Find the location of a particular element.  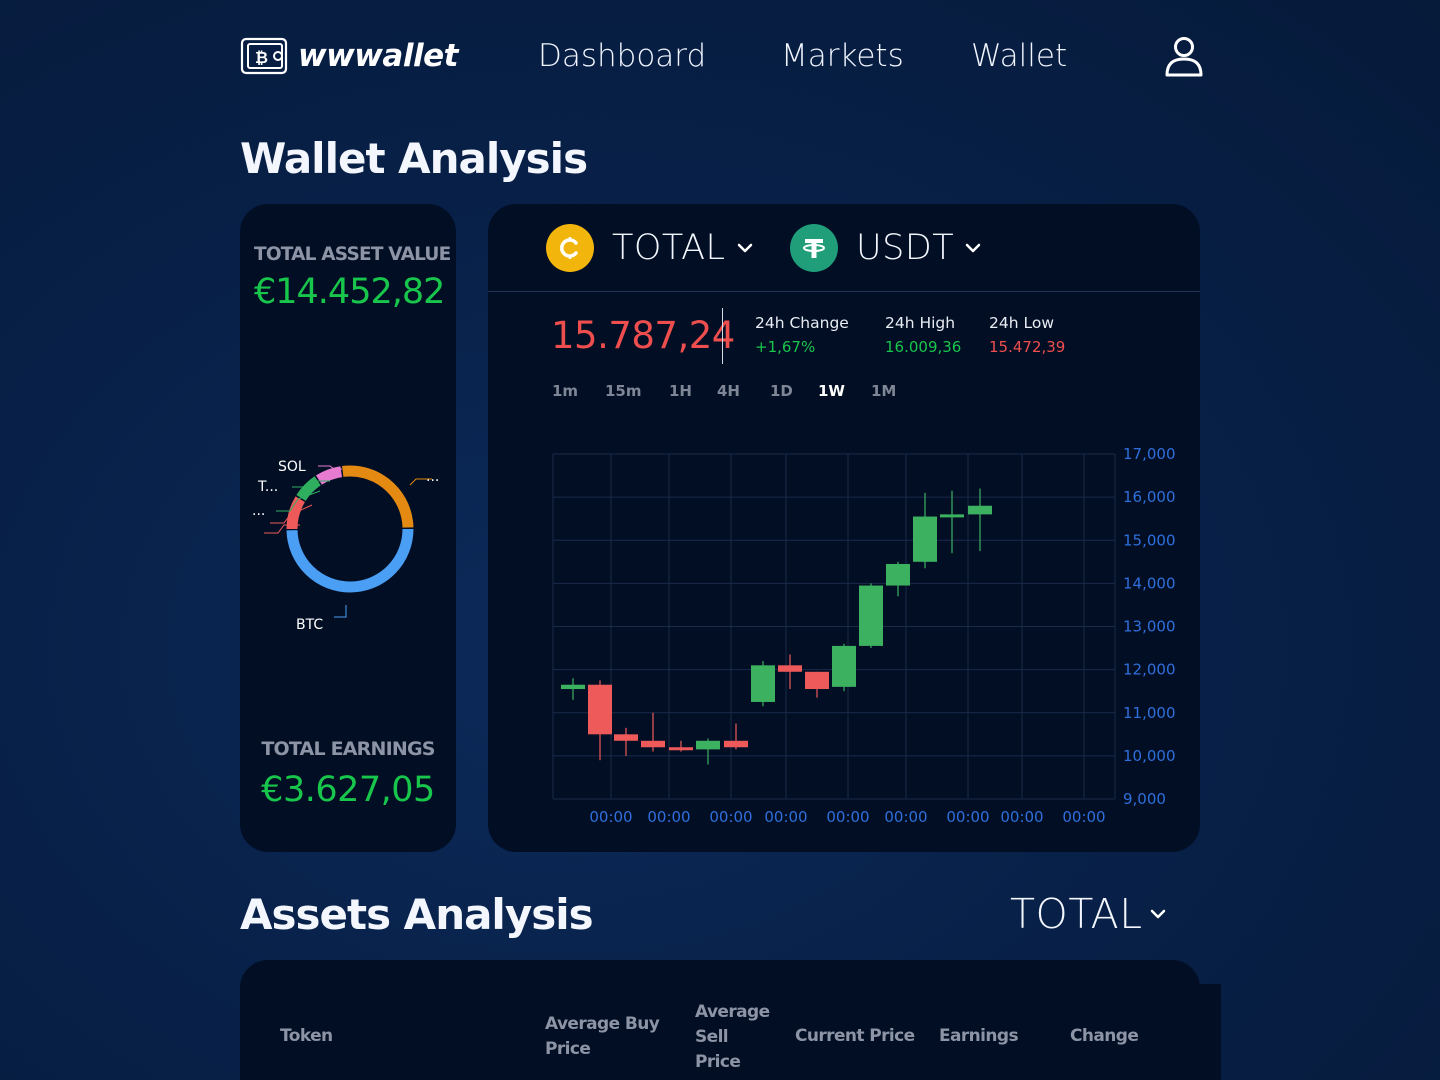

orange-leader-line is located at coordinates (420, 482).